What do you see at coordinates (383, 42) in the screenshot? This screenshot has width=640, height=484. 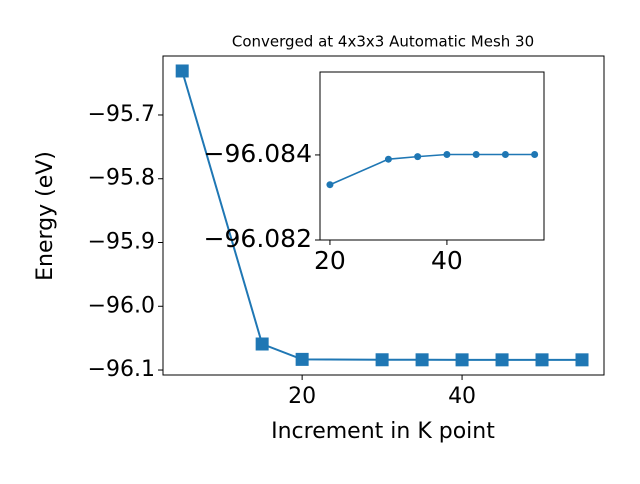 I see `chart-title: Converged at 4x3x3 Automatic Mesh 30` at bounding box center [383, 42].